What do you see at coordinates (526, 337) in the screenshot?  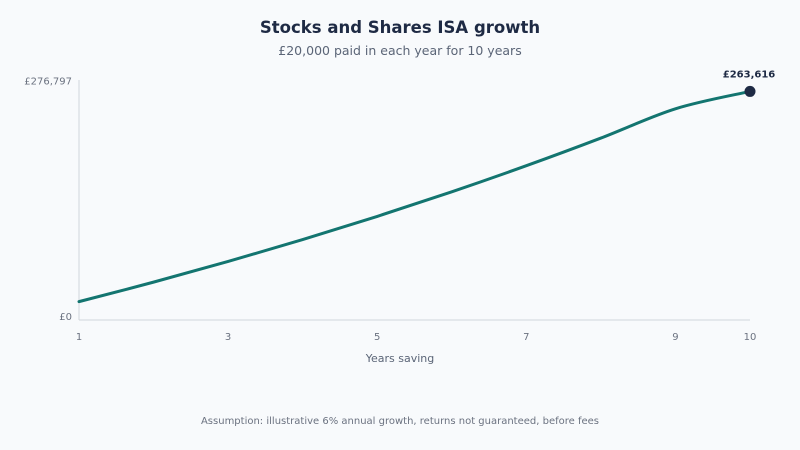 I see `x-tick-label: 7` at bounding box center [526, 337].